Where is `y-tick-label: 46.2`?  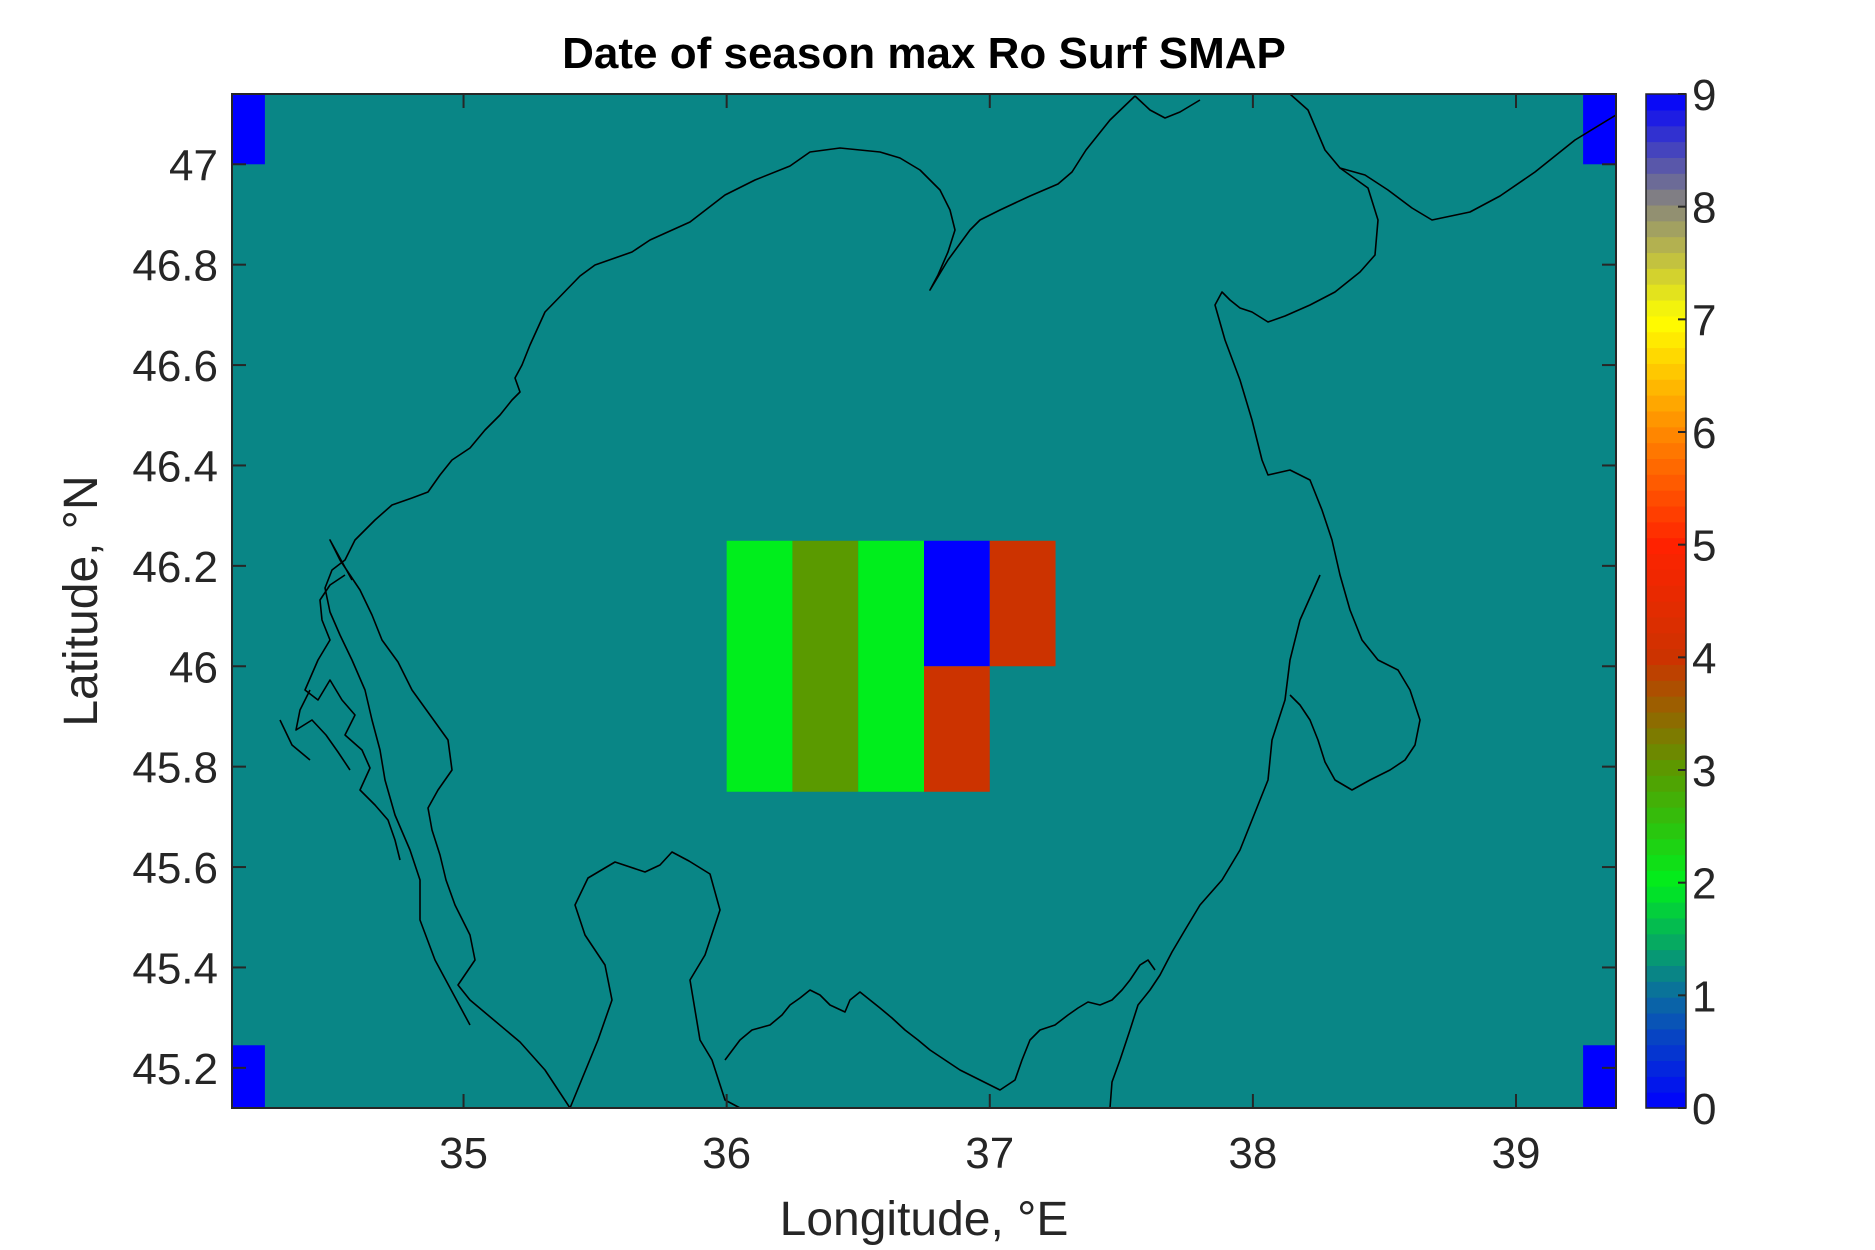 y-tick-label: 46.2 is located at coordinates (175, 567).